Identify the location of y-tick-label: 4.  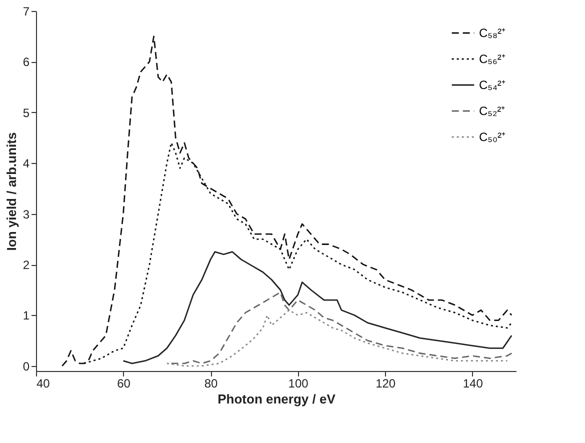
(26, 163).